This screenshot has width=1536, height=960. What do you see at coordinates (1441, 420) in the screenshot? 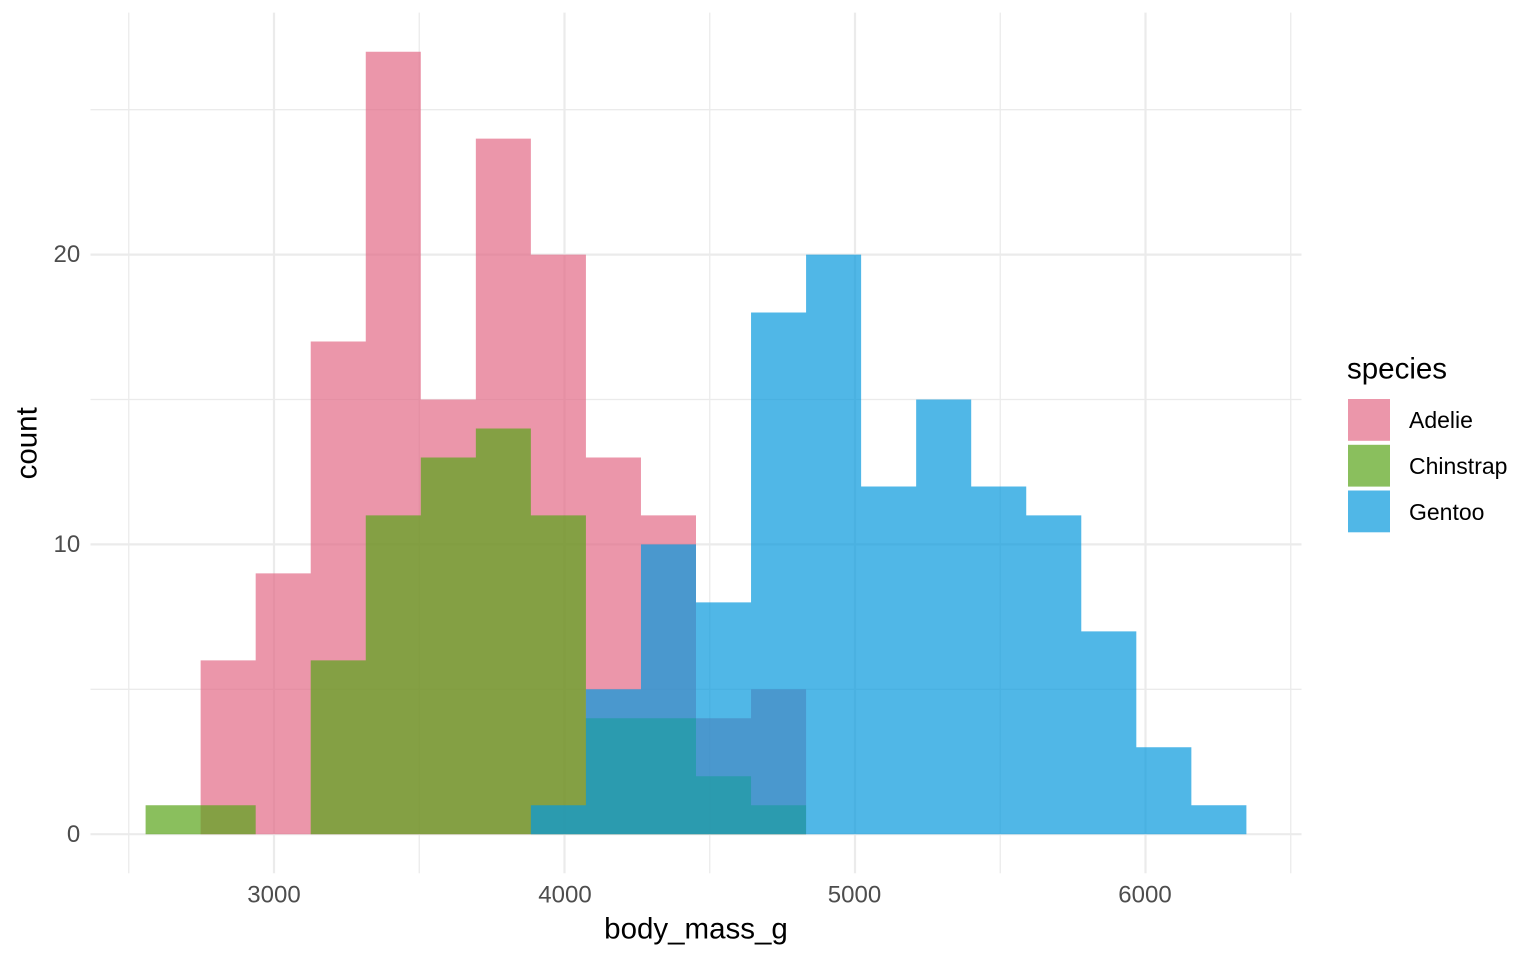
I see `svg-text: Adelie` at bounding box center [1441, 420].